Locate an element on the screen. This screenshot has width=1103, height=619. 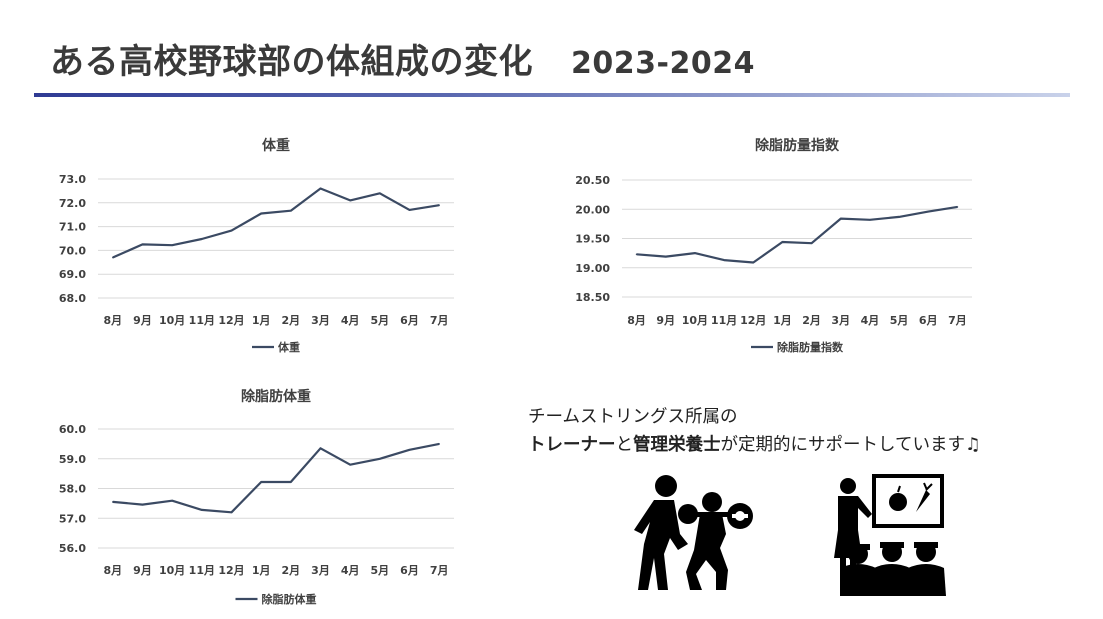
y-tick-label: 58.0 is located at coordinates (72, 489).